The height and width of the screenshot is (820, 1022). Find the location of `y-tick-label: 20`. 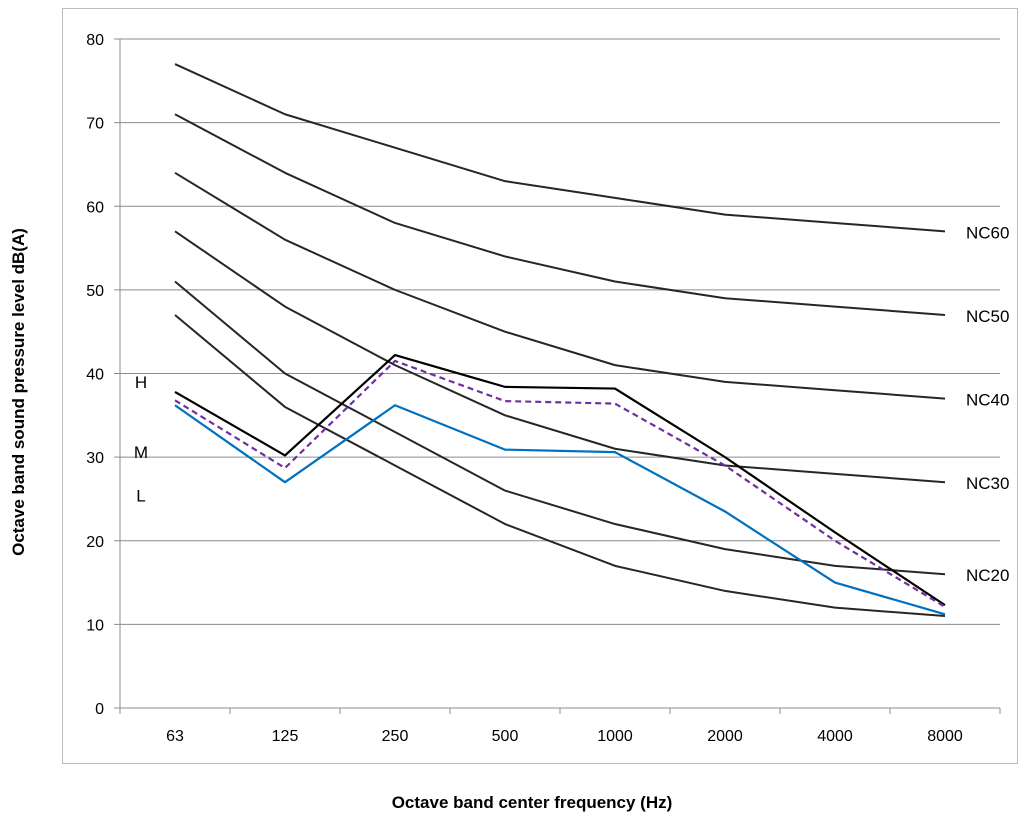

y-tick-label: 20 is located at coordinates (95, 542).